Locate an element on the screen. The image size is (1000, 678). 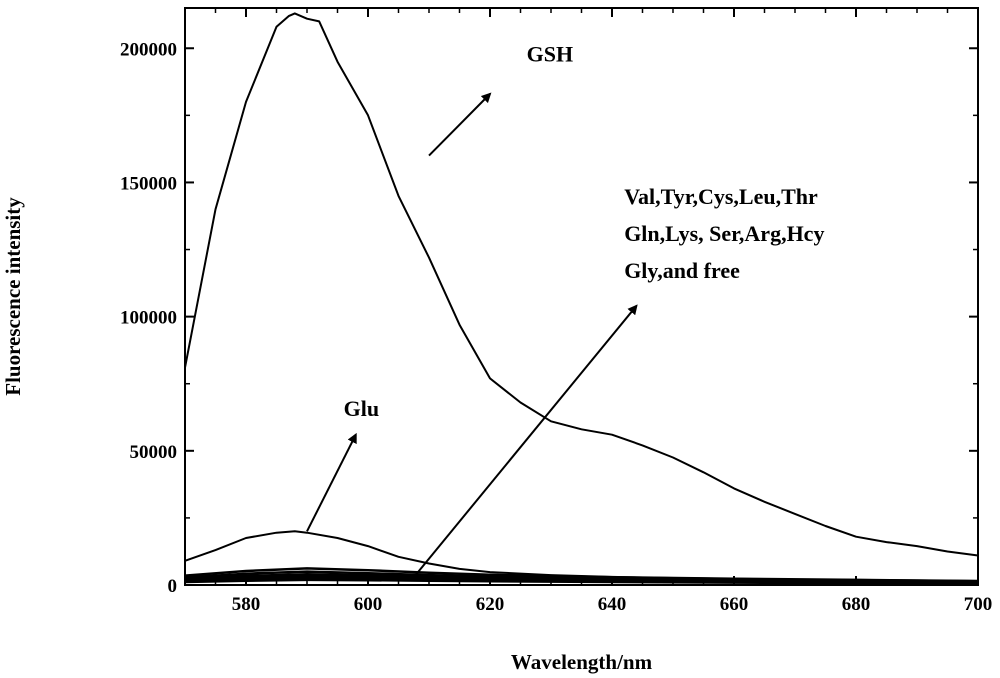
y-tick-label: 150000 is located at coordinates (148, 183).